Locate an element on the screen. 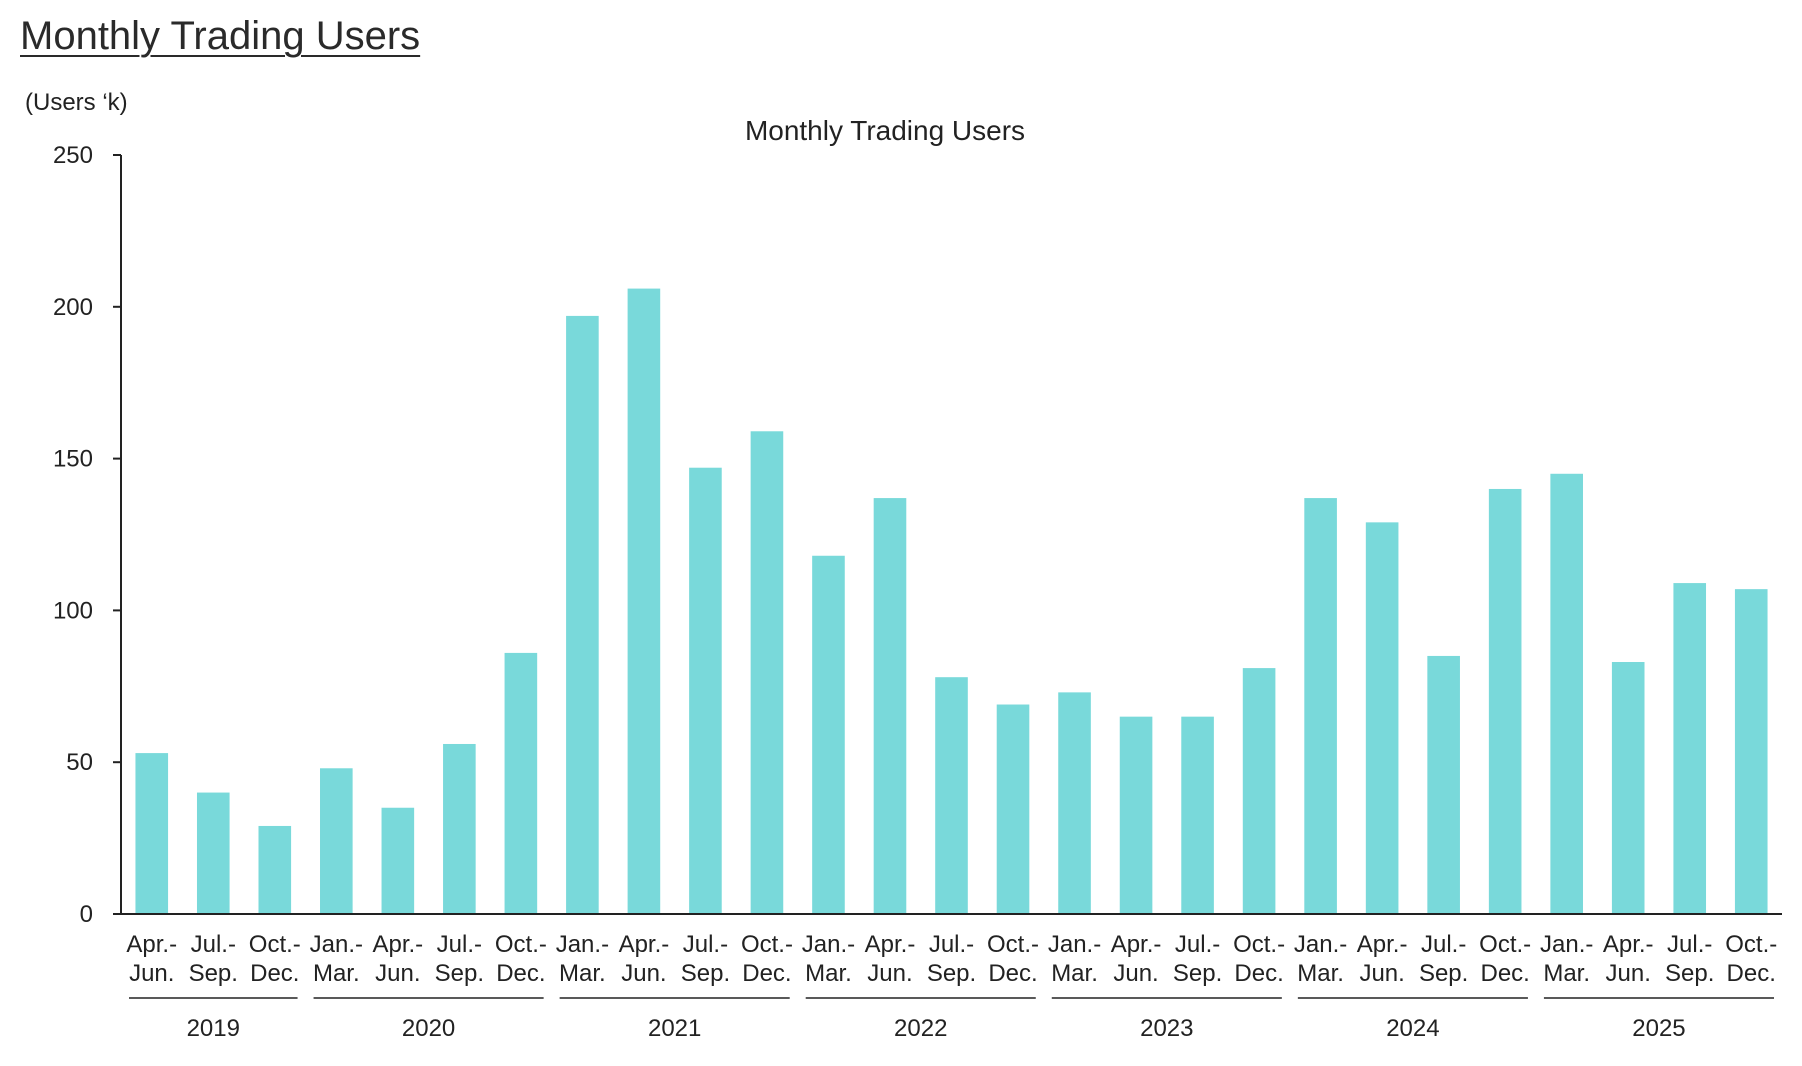 The width and height of the screenshot is (1802, 1066). year-group-label: 2020 is located at coordinates (428, 1028).